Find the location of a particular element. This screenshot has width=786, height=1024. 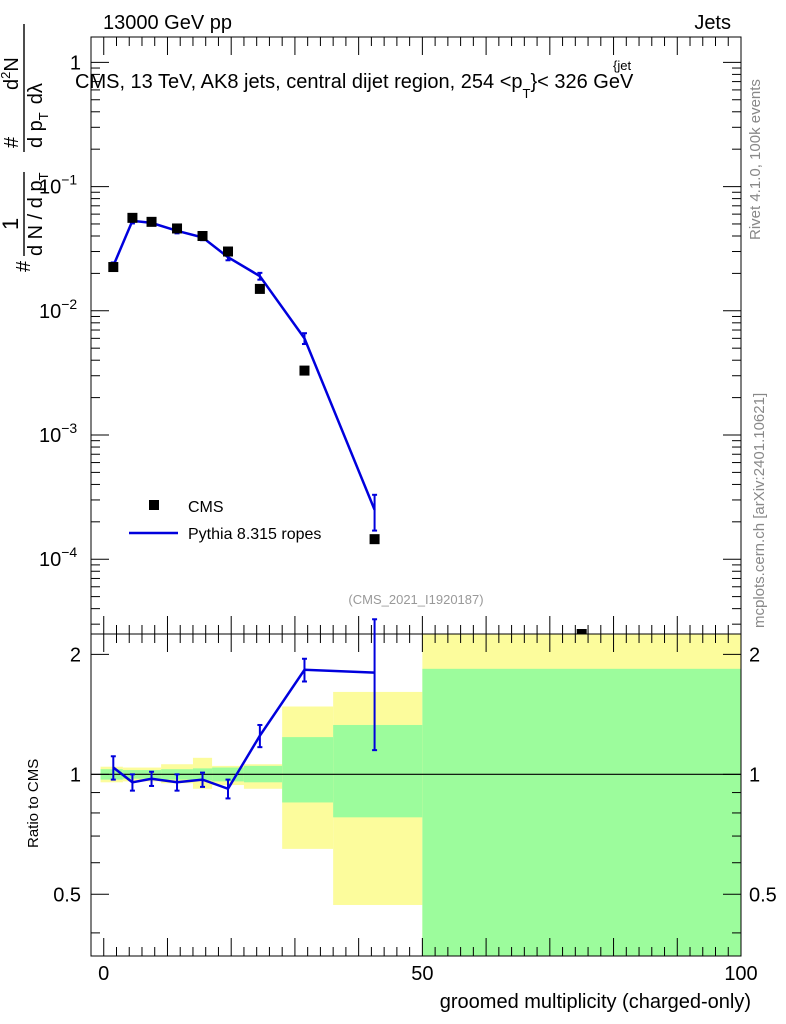

ylabel-n: N is located at coordinates (12, 64).